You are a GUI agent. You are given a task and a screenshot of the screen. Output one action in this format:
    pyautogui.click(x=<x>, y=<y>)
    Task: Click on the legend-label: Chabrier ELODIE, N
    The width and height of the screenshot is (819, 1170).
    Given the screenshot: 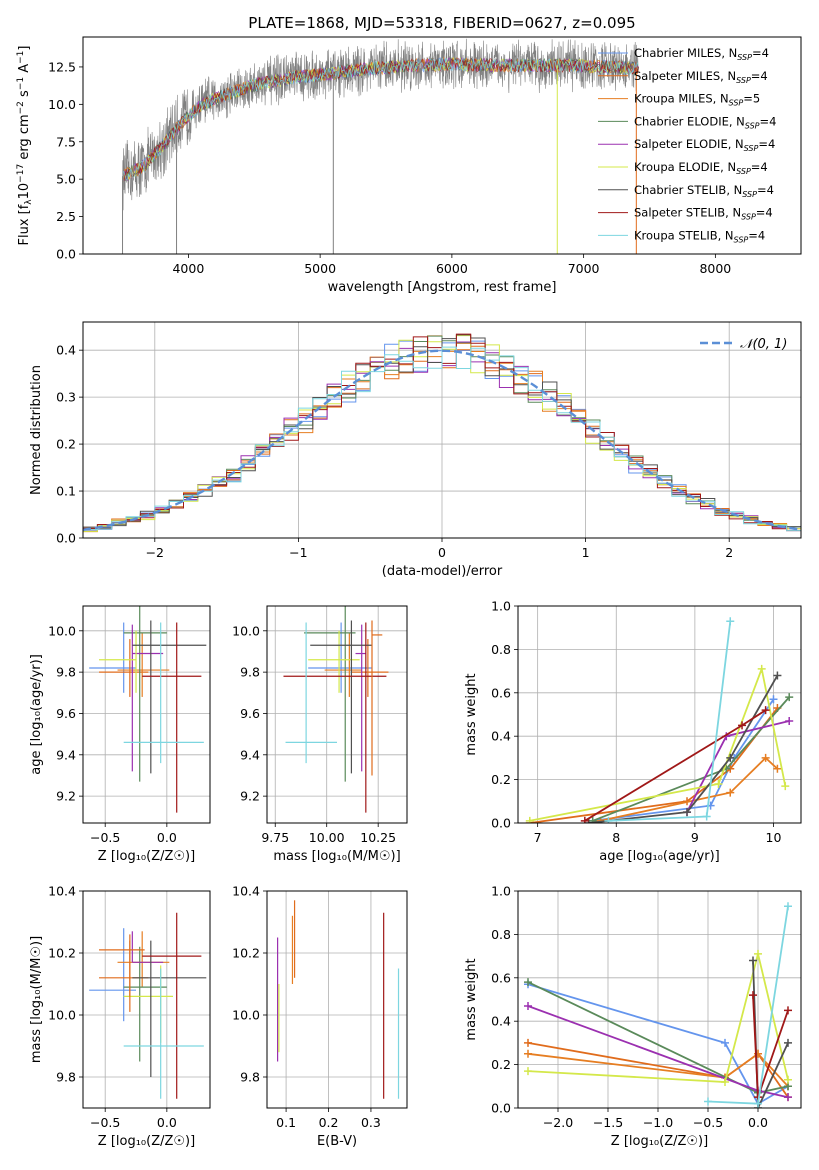 What is the action you would take?
    pyautogui.click(x=689, y=121)
    